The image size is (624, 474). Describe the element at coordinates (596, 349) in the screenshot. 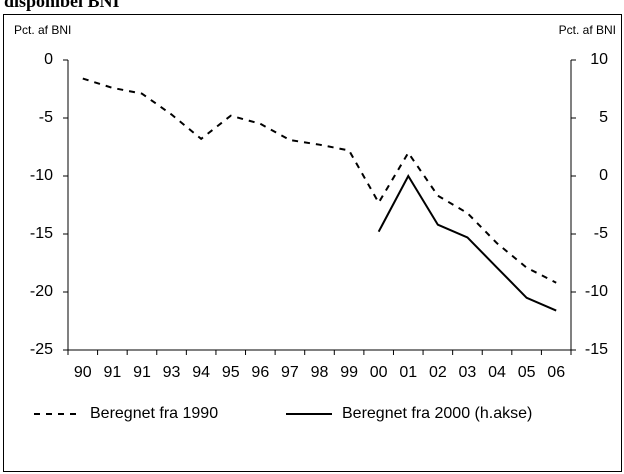

I see `y2-tick-label: -15` at that location.